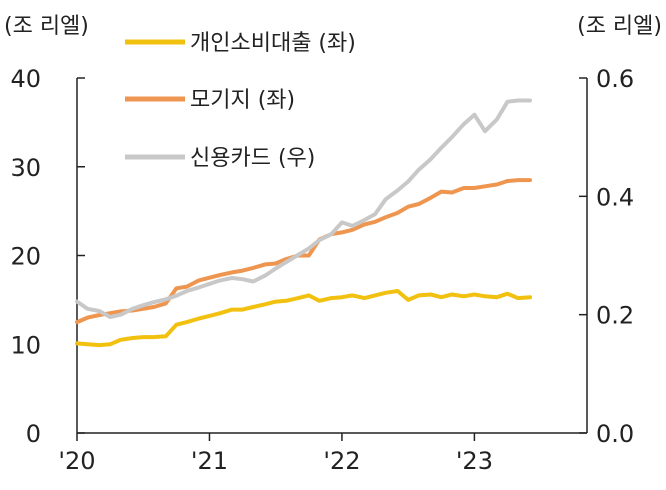  What do you see at coordinates (619, 26) in the screenshot?
I see `right-axis-unit-label: (조 리엘)` at bounding box center [619, 26].